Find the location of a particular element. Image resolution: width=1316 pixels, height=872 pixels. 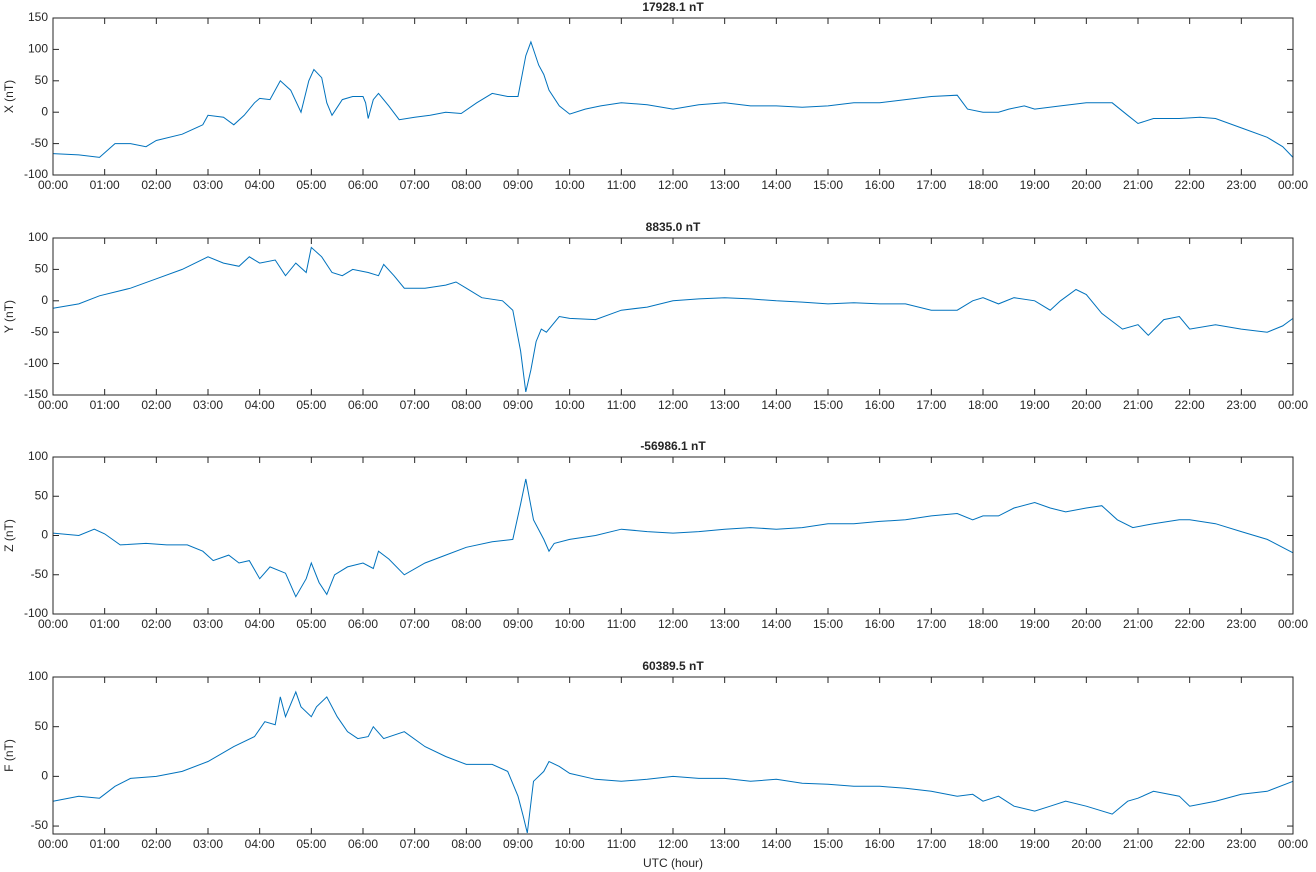

y-axis-label: Y (nT) is located at coordinates (9, 316).